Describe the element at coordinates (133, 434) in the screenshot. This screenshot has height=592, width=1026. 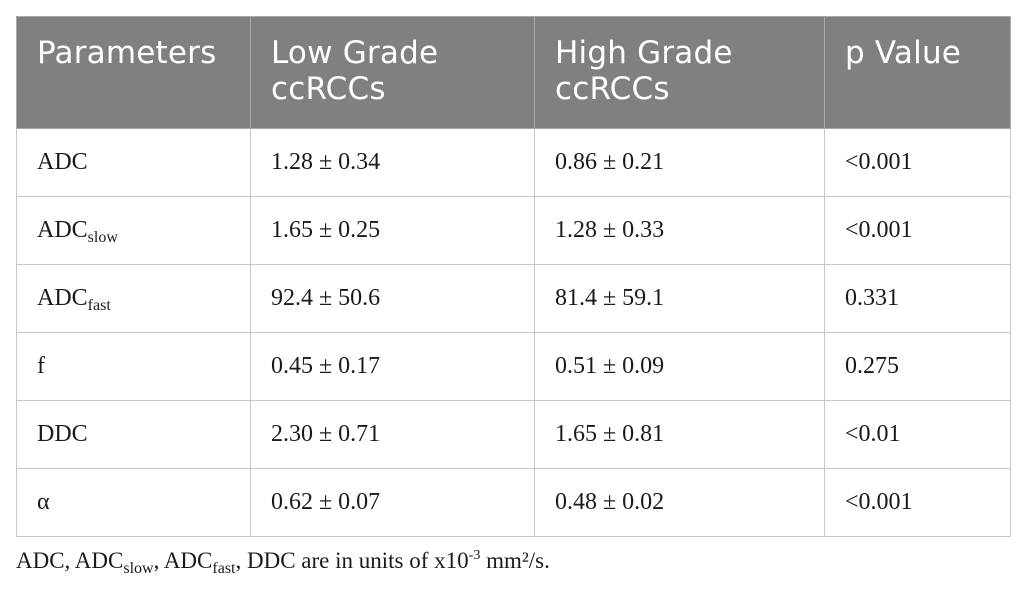
I see `cell-parameter: DDC` at that location.